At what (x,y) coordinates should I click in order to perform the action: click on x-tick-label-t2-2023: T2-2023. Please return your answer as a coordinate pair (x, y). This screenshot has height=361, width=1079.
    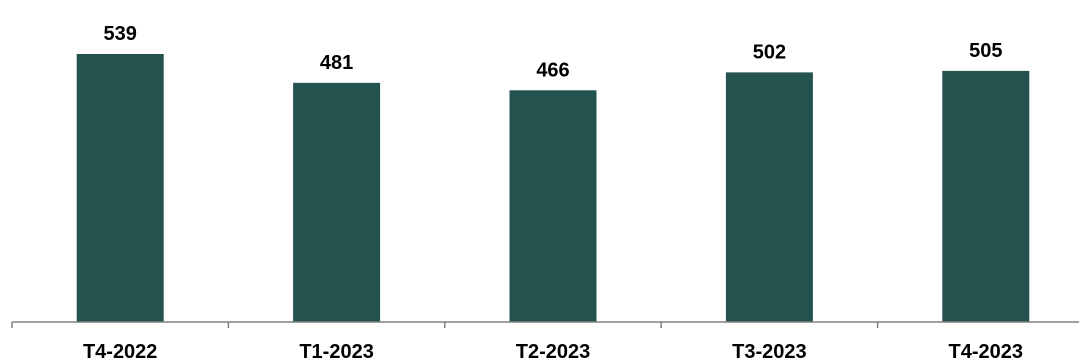
    Looking at the image, I should click on (553, 351).